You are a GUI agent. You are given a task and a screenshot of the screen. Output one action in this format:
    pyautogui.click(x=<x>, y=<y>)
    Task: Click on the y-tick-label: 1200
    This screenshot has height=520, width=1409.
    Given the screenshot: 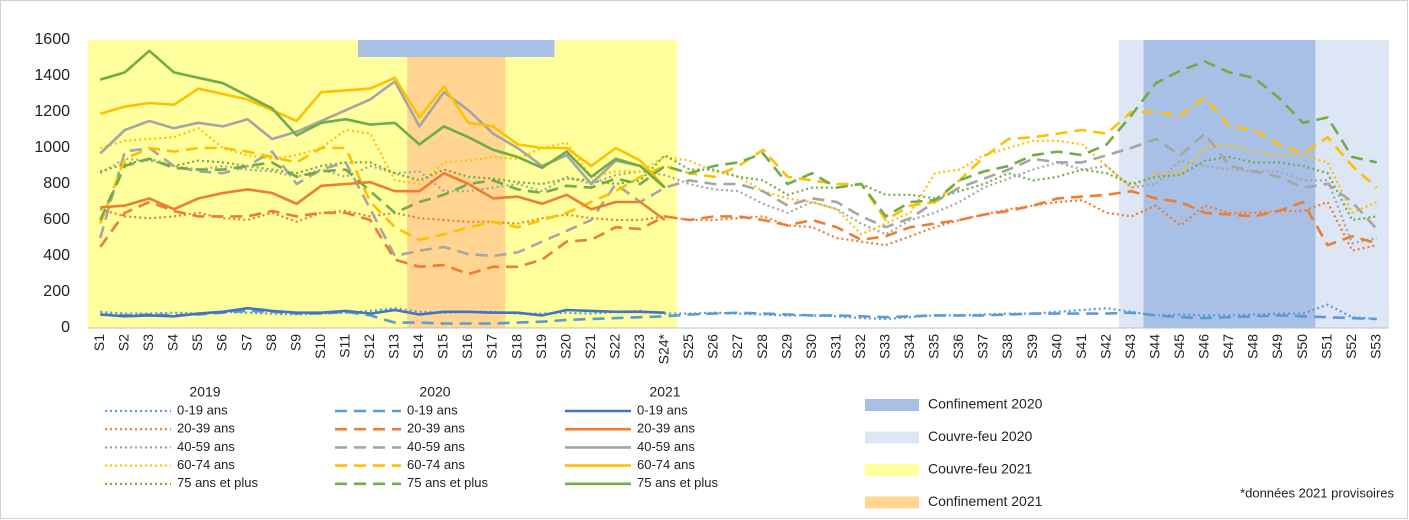 What is the action you would take?
    pyautogui.click(x=52, y=111)
    